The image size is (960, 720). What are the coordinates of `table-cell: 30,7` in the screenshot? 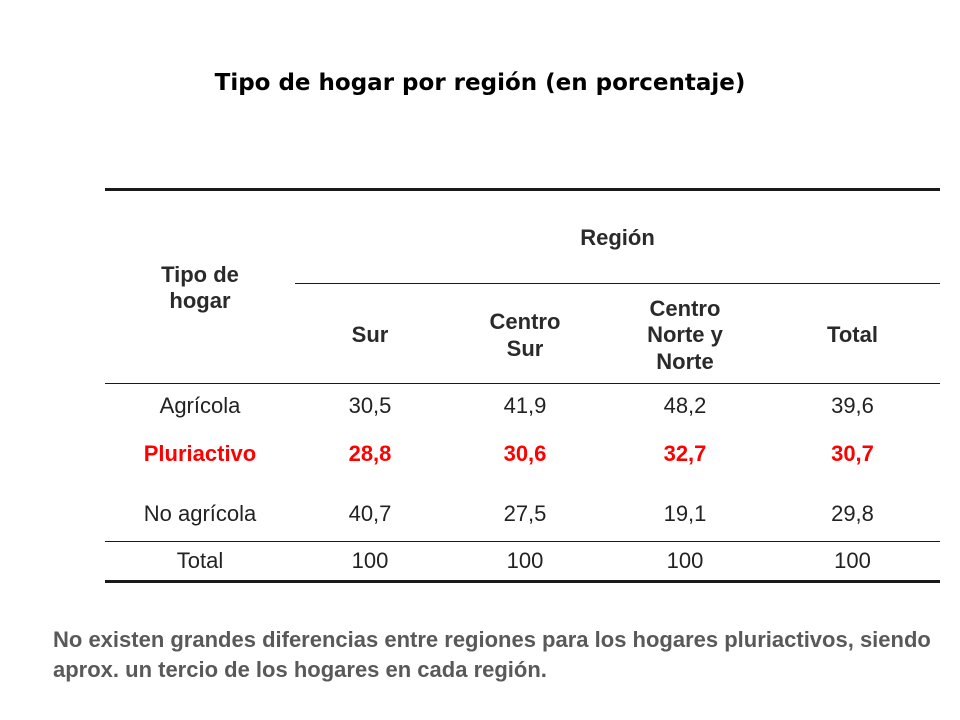 It's located at (852, 453).